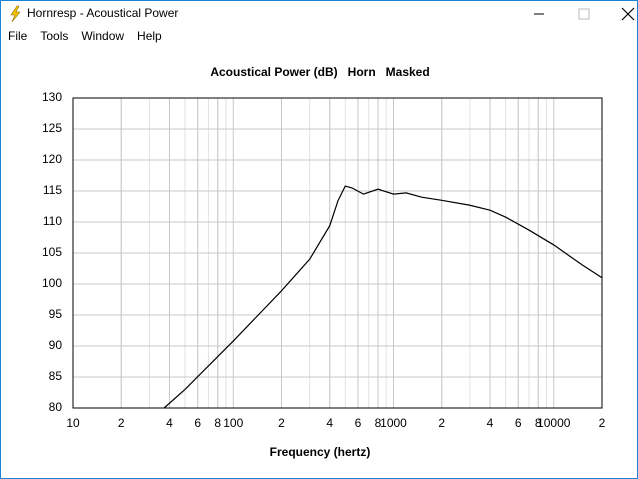 The height and width of the screenshot is (479, 638). I want to click on y-tick-label: 110, so click(52, 221).